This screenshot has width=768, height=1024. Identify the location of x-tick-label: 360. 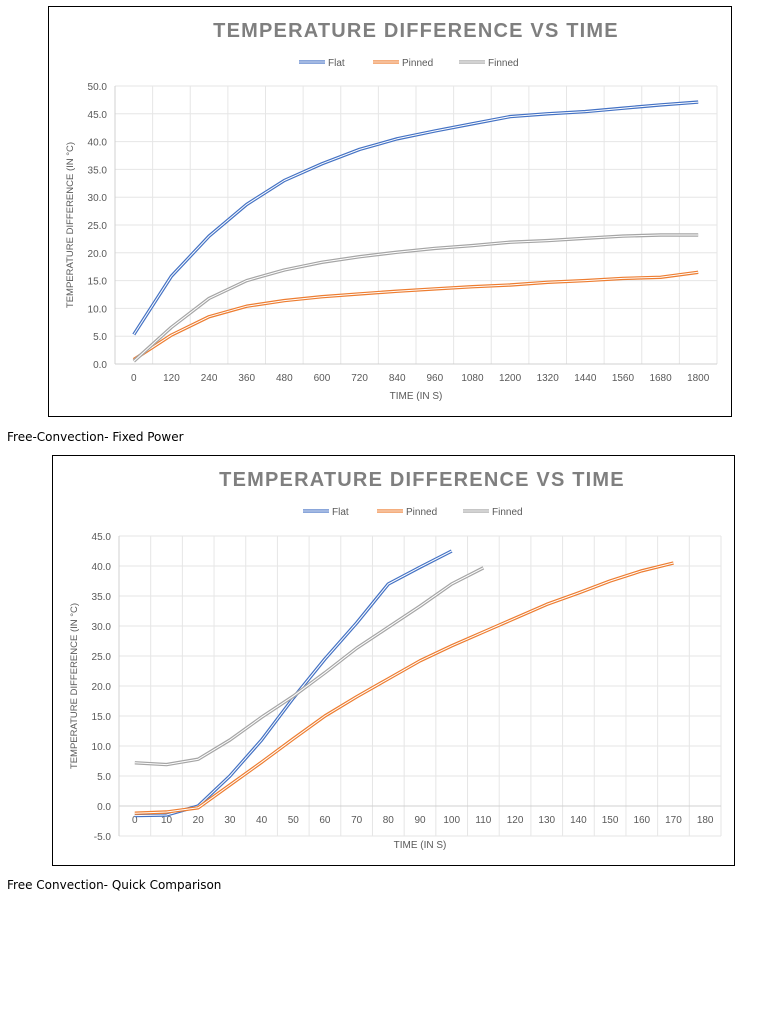
(246, 378).